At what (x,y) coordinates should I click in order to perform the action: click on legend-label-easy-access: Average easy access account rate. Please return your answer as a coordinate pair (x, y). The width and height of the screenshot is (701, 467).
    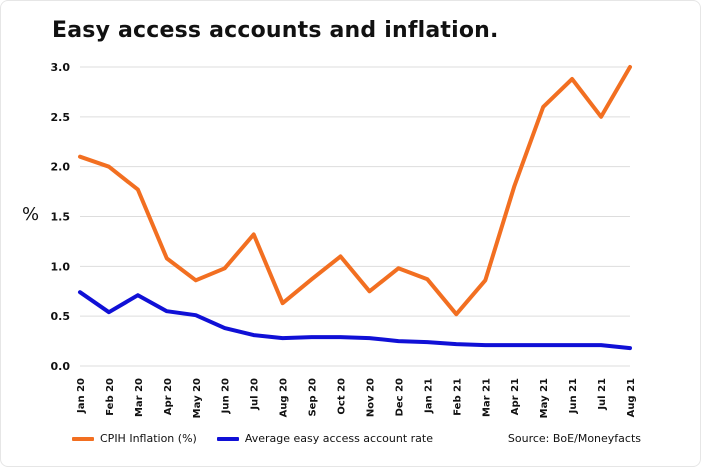
    Looking at the image, I should click on (338, 438).